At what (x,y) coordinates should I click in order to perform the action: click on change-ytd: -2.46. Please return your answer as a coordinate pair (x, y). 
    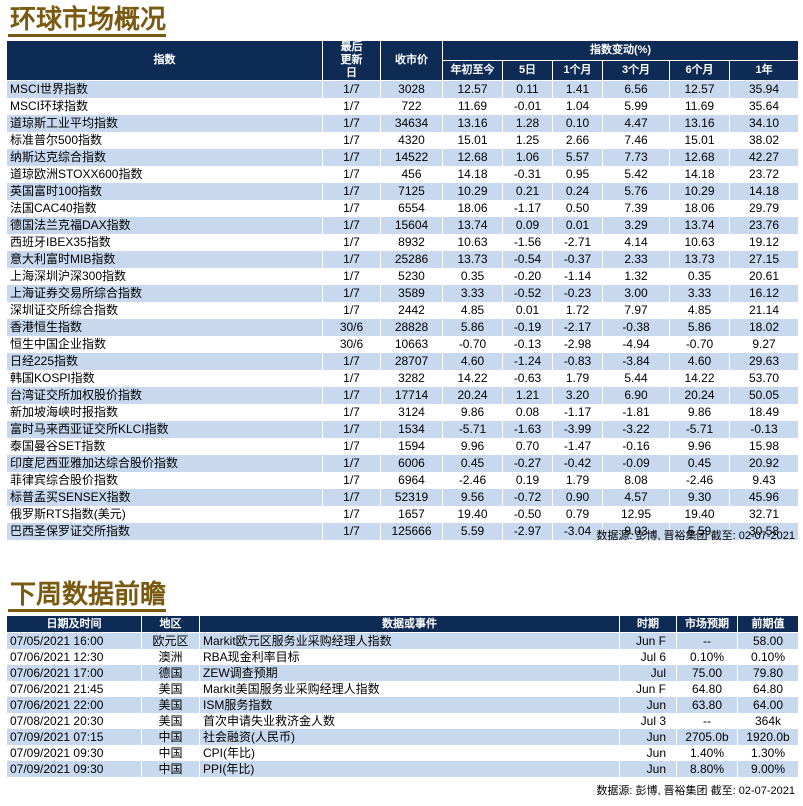
    Looking at the image, I should click on (472, 480).